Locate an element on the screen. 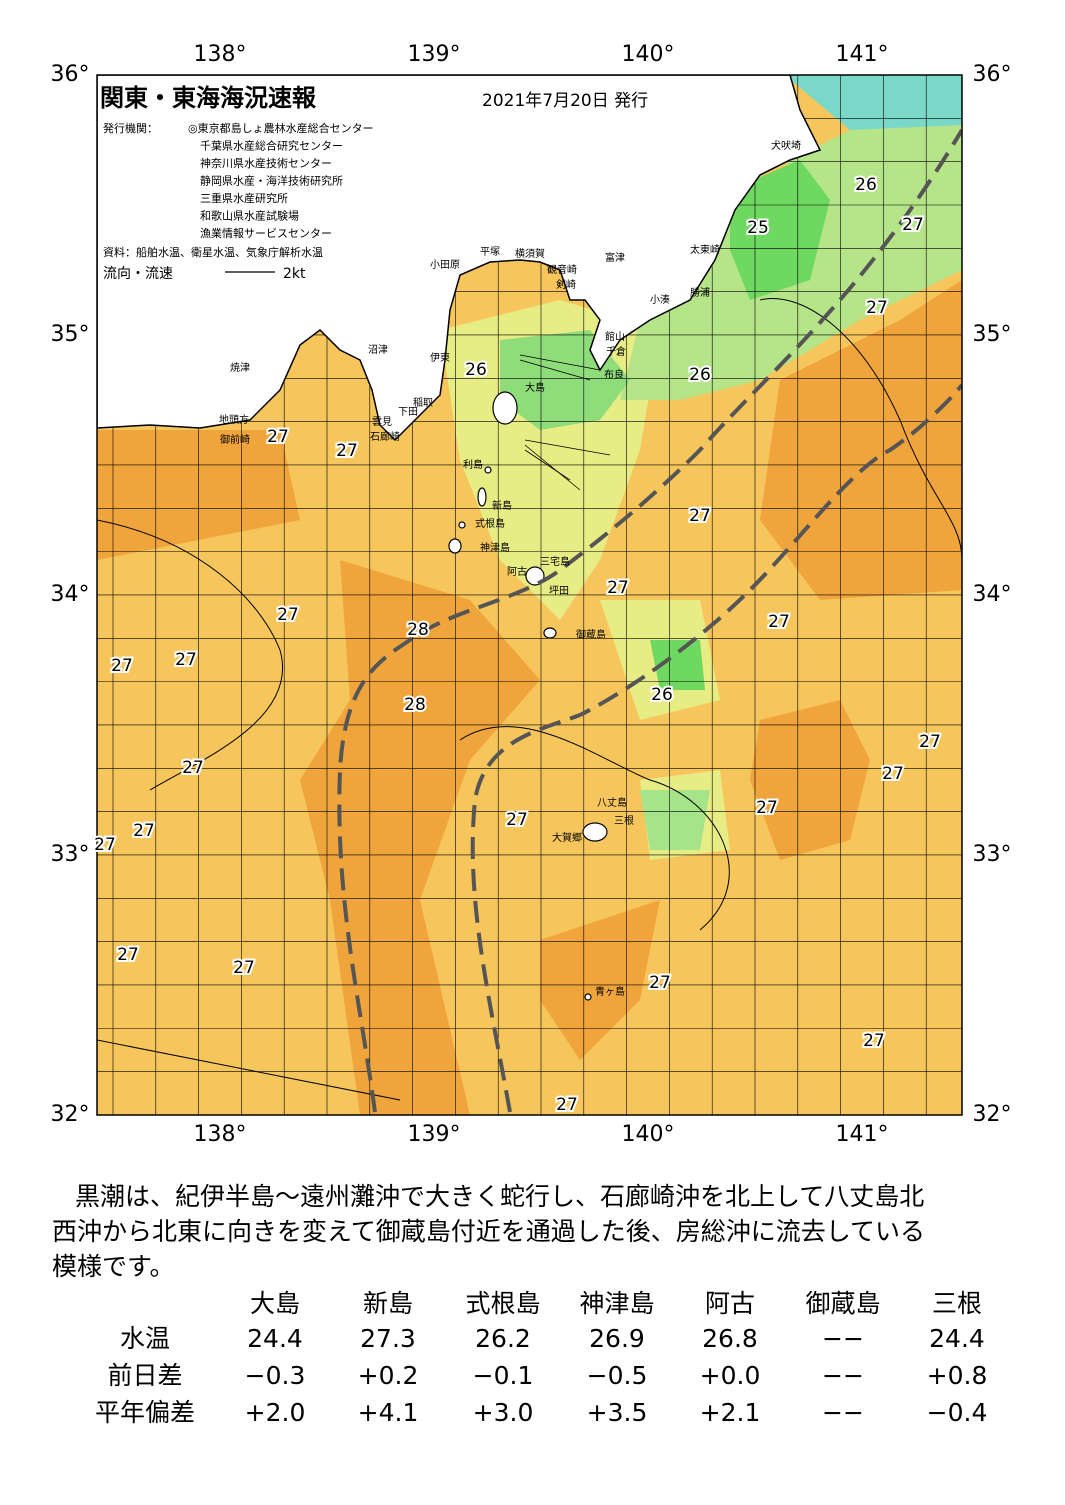 The height and width of the screenshot is (1505, 1065). table-header: 新島 is located at coordinates (388, 1303).